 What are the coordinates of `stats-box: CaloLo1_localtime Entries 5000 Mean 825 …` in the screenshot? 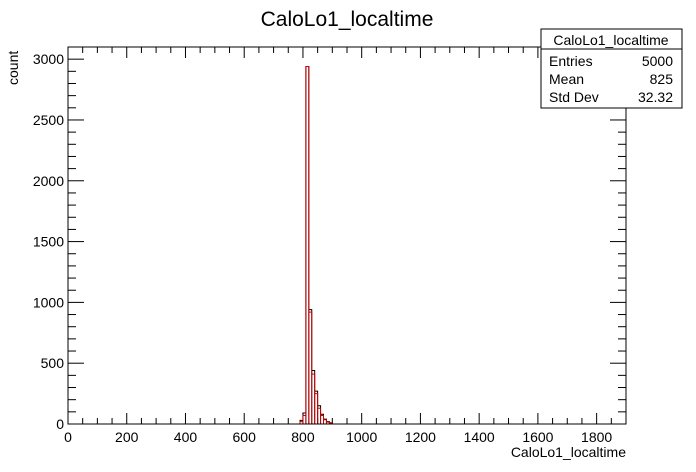 It's located at (611, 68).